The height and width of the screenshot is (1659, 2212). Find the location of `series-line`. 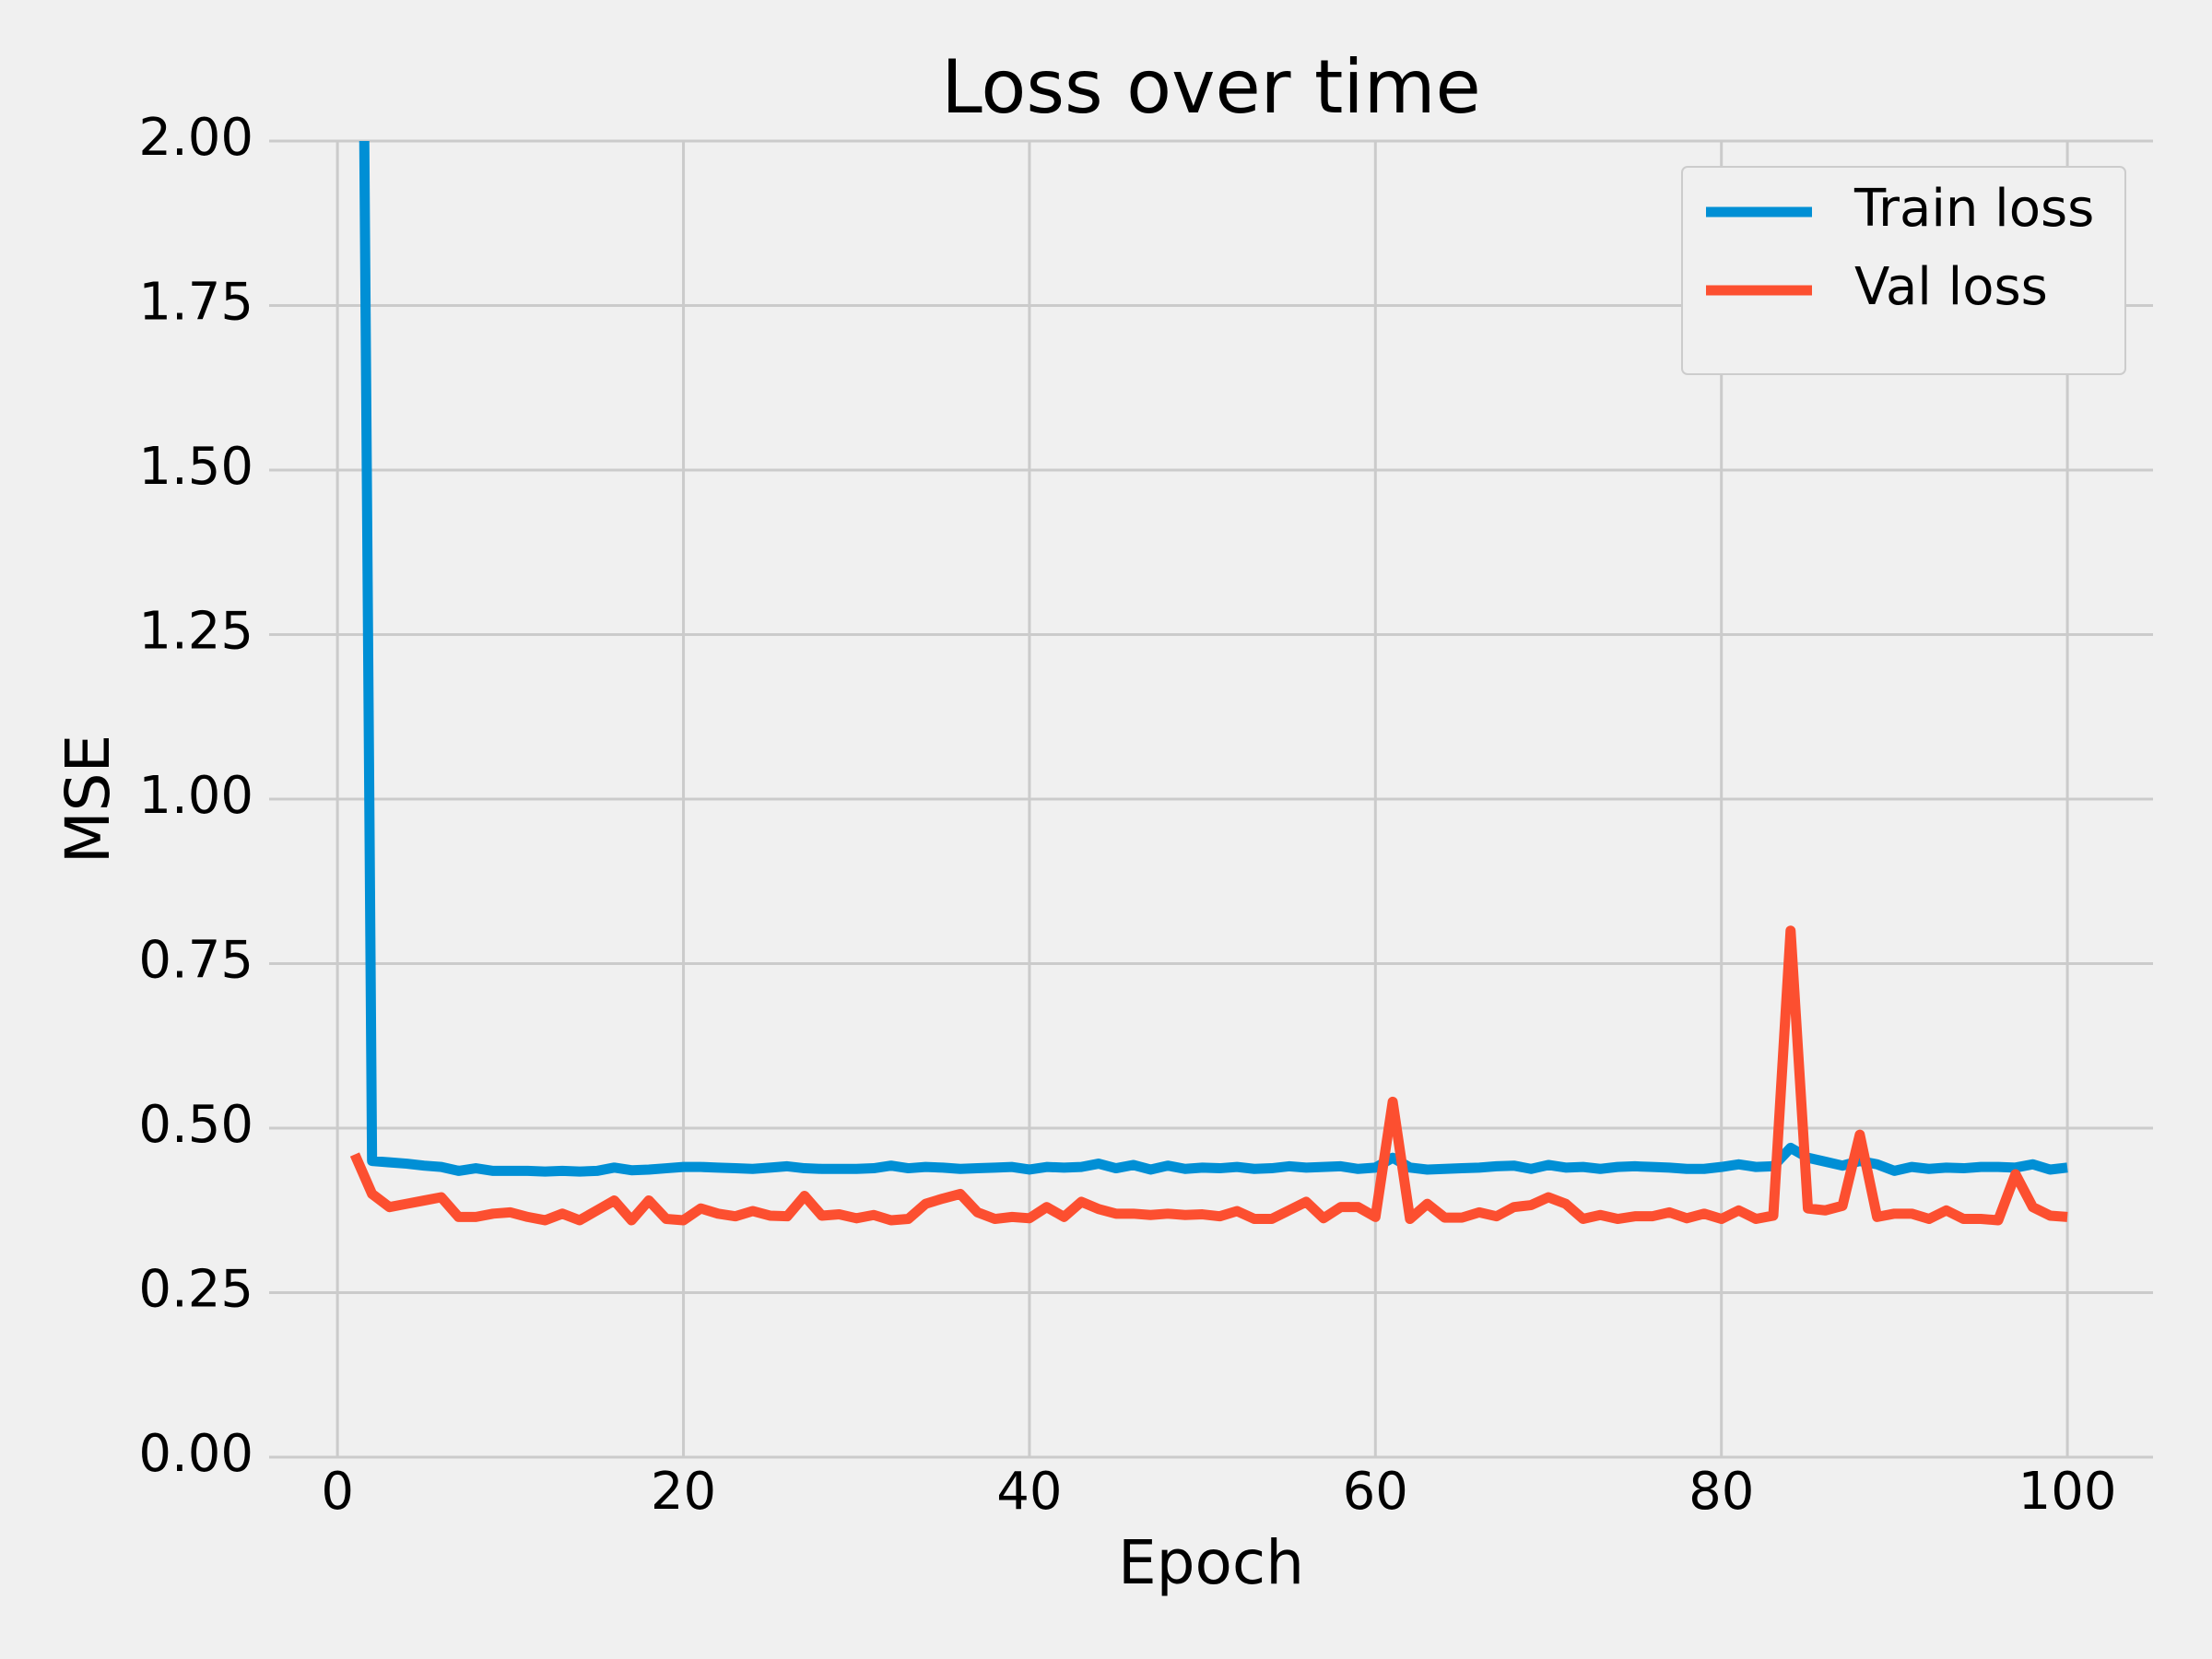

series-line is located at coordinates (1208, 1075).